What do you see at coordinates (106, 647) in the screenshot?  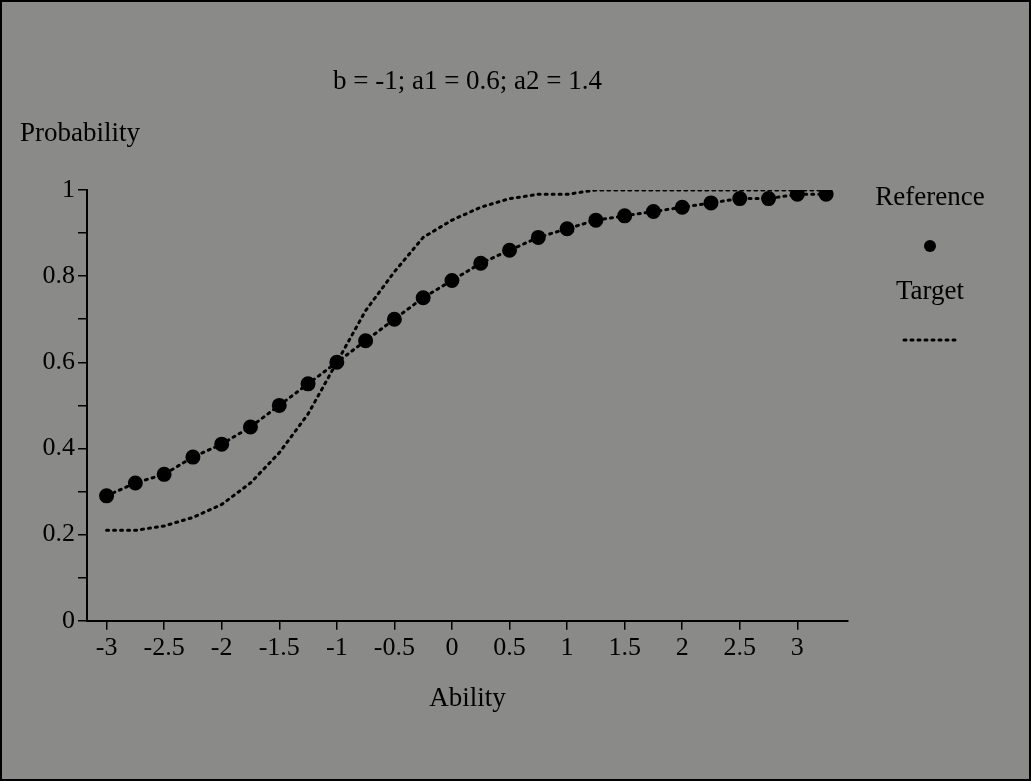 I see `x-tick-label: -3` at bounding box center [106, 647].